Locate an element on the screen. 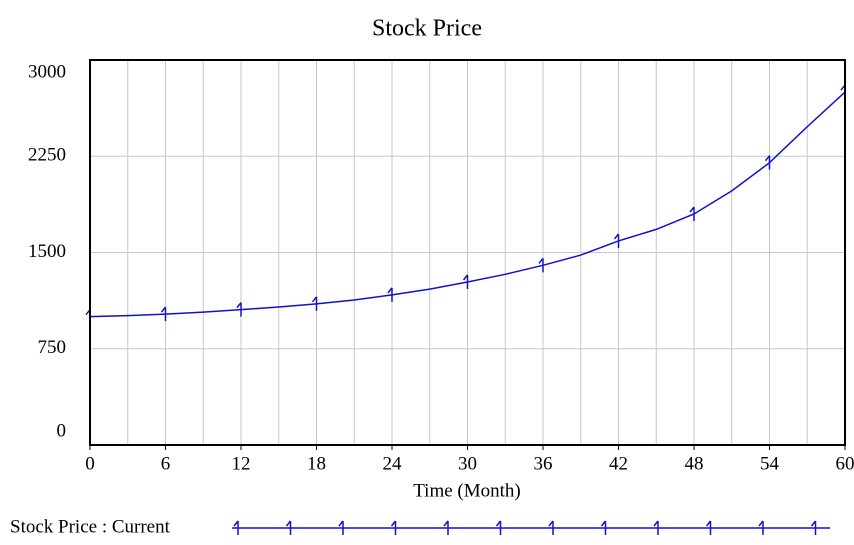  y-tick-label: 0 is located at coordinates (62, 430).